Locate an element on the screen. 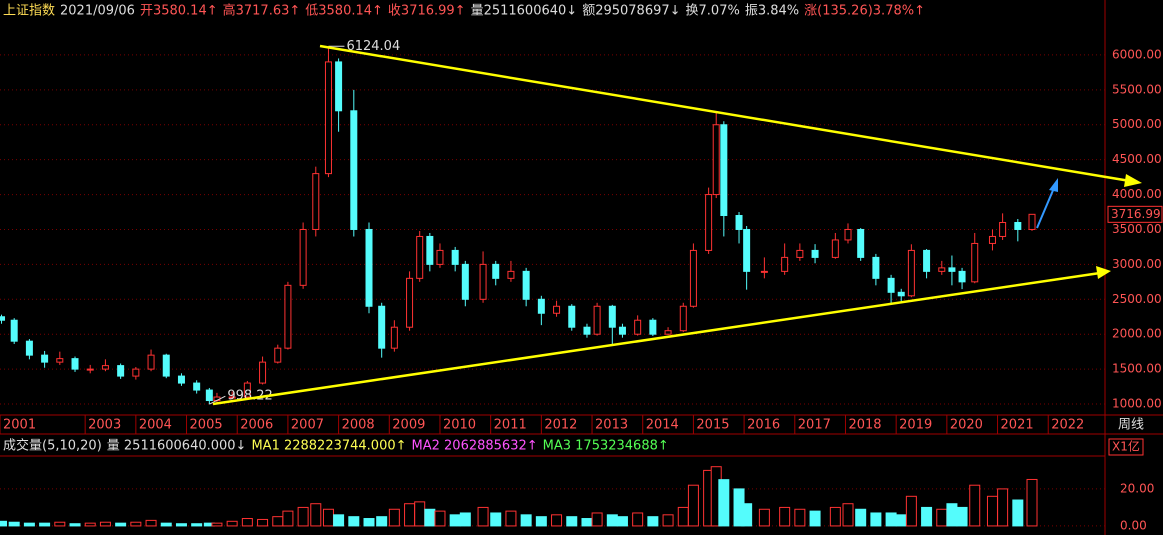  forecast-arrow is located at coordinates (1045, 208).